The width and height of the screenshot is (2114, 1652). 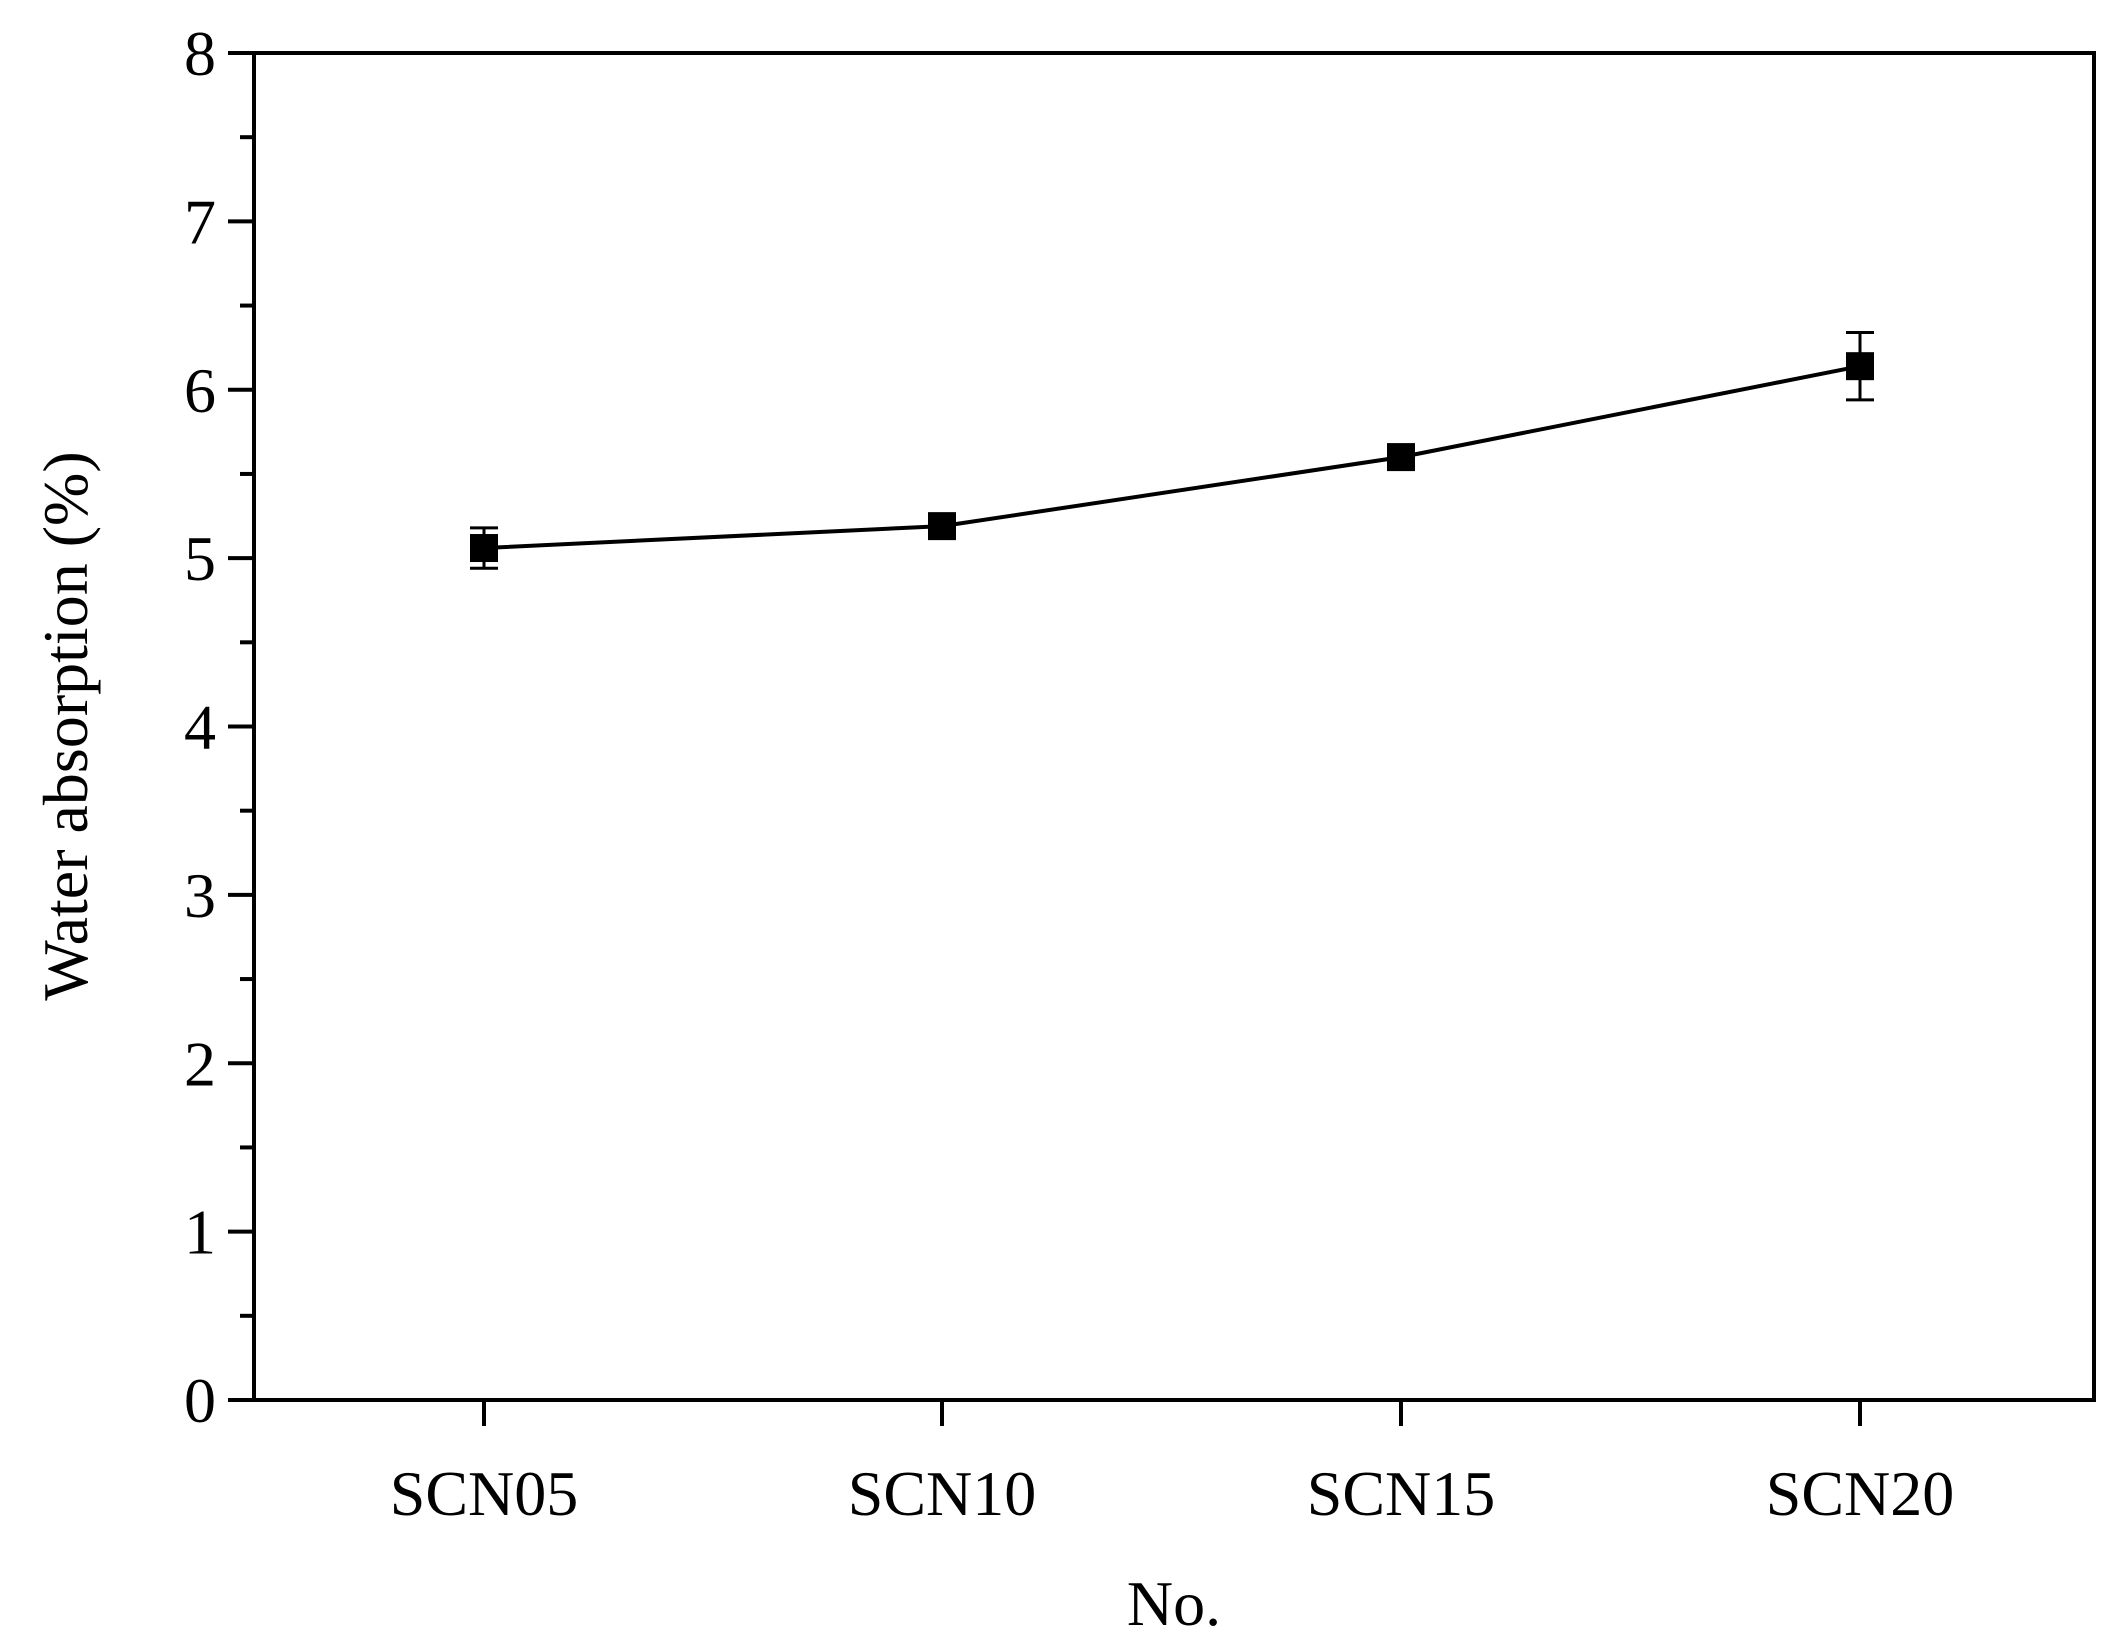 What do you see at coordinates (200, 390) in the screenshot?
I see `y-tick-label: 6` at bounding box center [200, 390].